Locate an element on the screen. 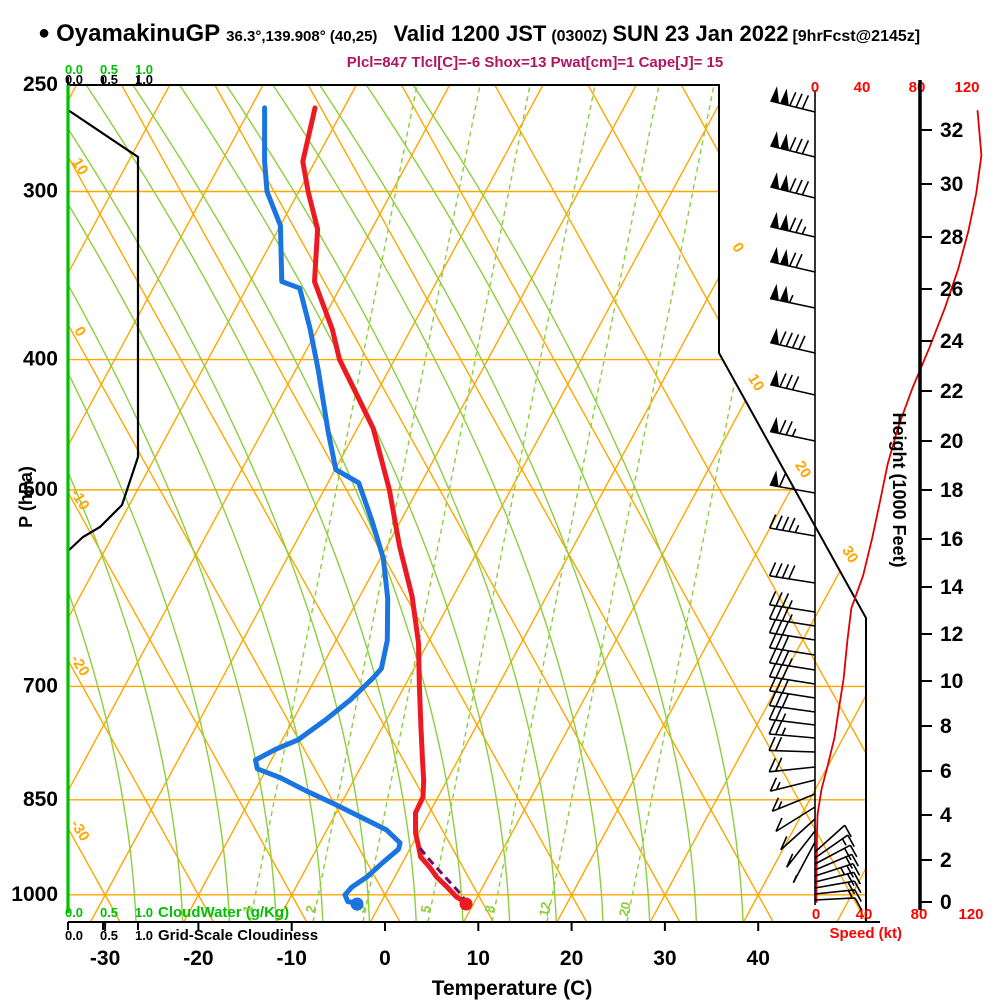 This screenshot has width=1000, height=1000. mixing-ratio-label: 8 is located at coordinates (490, 909).